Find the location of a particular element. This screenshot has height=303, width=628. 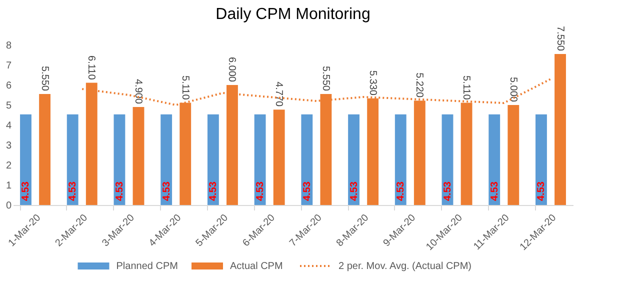

data-label: 6.000 is located at coordinates (232, 69).